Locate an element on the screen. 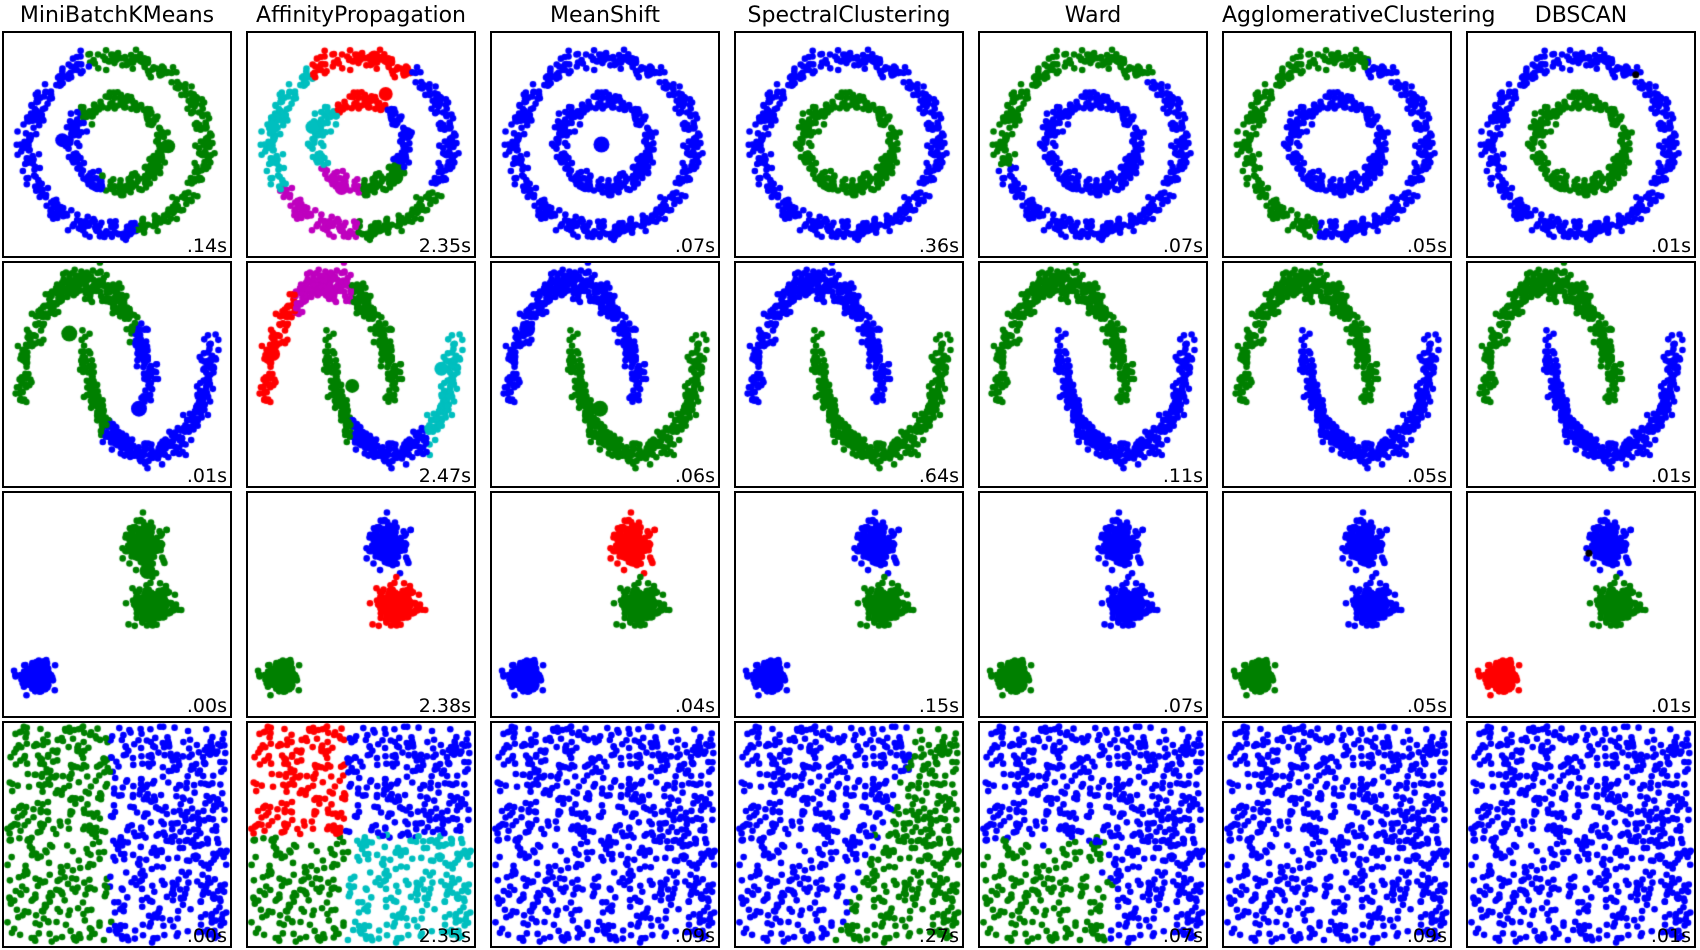 The height and width of the screenshot is (950, 1700). column-title-ward: Ward is located at coordinates (1093, 15).